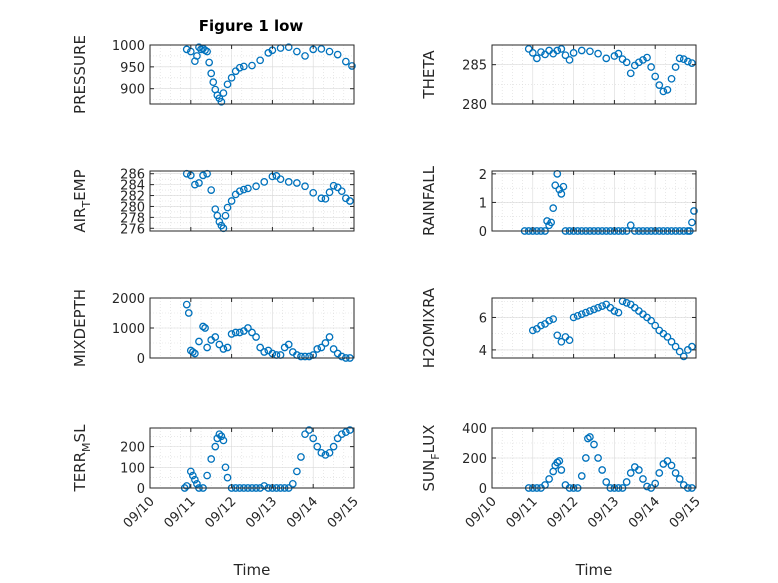  I want to click on figure-title: Figure 1 low, so click(251, 26).